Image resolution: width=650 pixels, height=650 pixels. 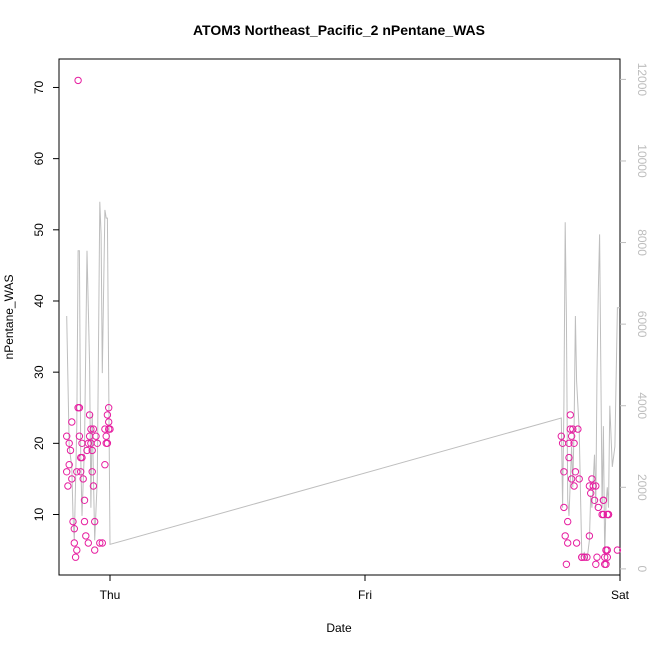 I want to click on y2-tick-label: 6000, so click(x=642, y=324).